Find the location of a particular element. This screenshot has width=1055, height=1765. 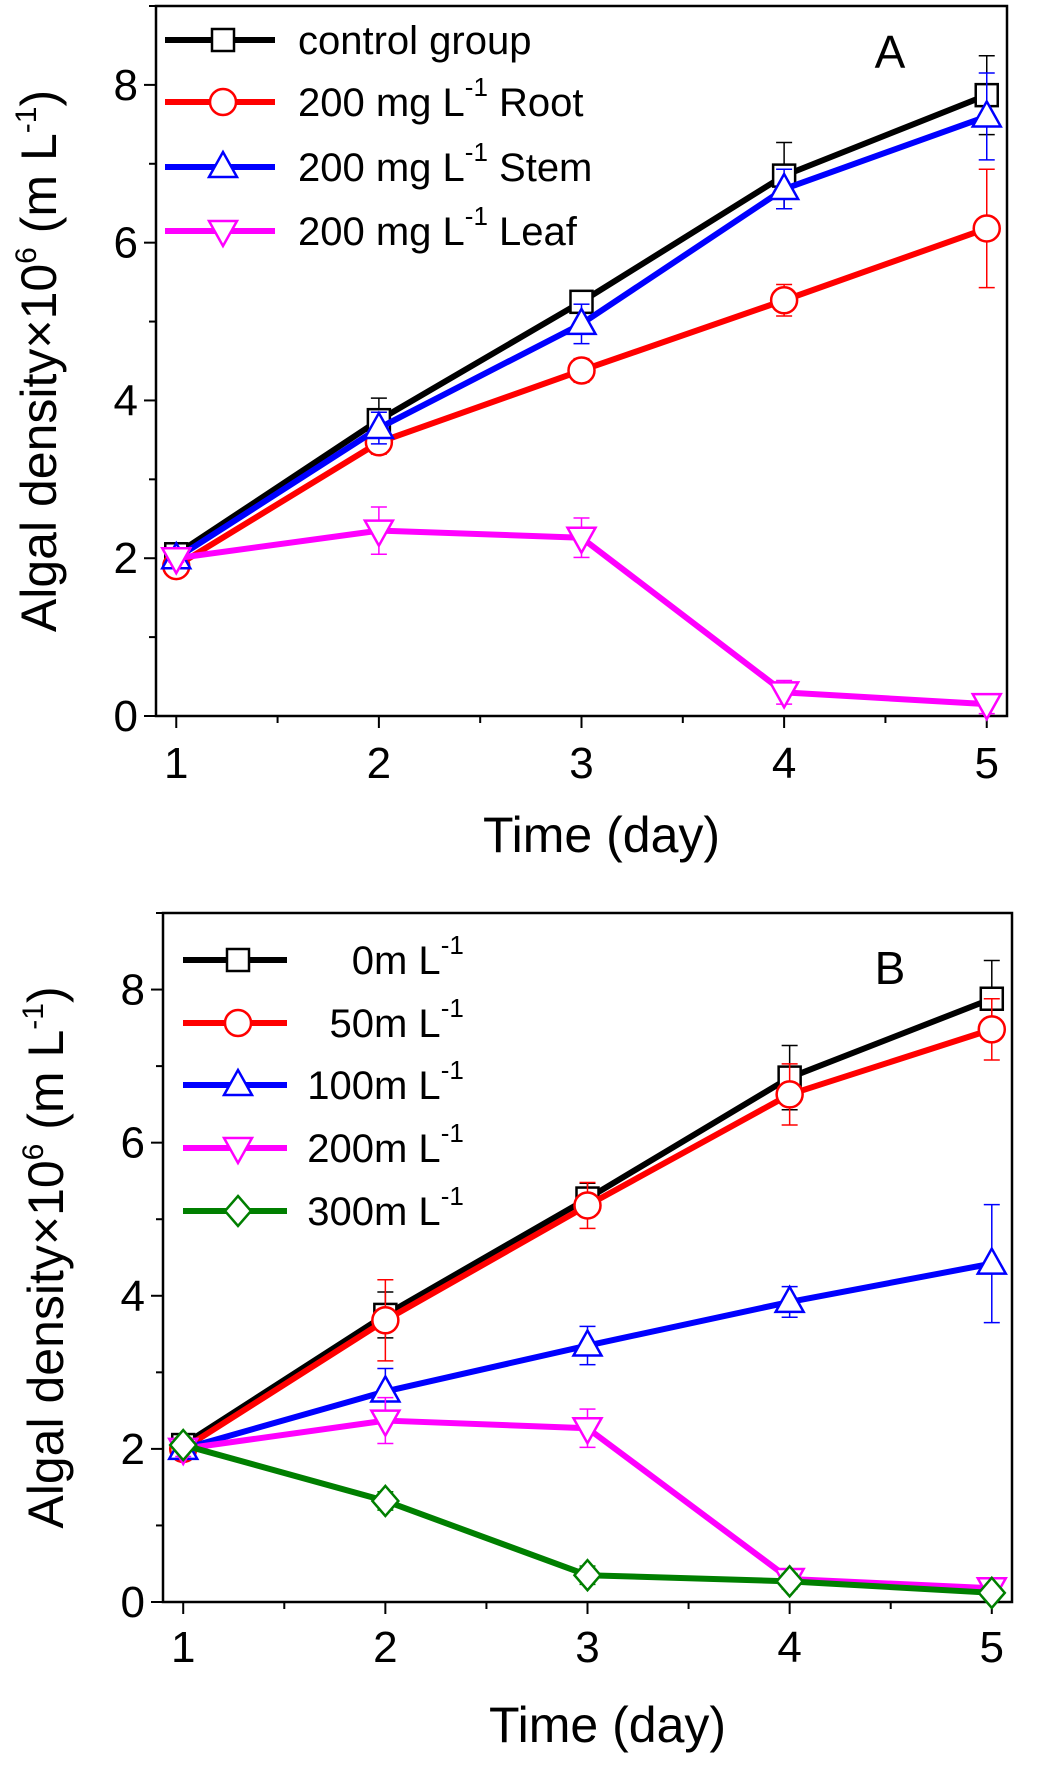

legend-label-suffix: Root is located at coordinates (536, 103).